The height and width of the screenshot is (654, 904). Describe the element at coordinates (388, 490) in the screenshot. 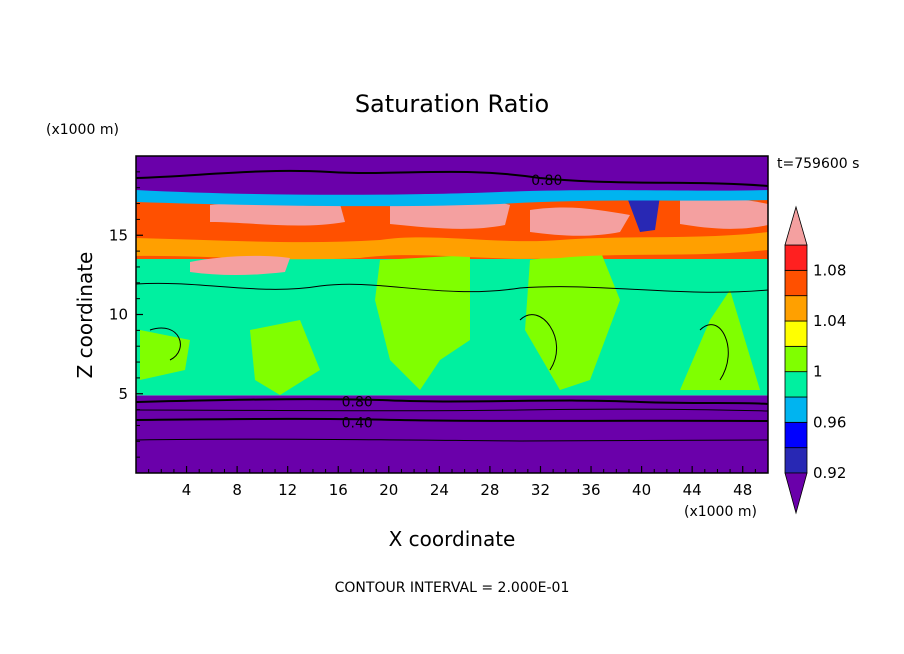

I see `x-tick-label: 20` at that location.